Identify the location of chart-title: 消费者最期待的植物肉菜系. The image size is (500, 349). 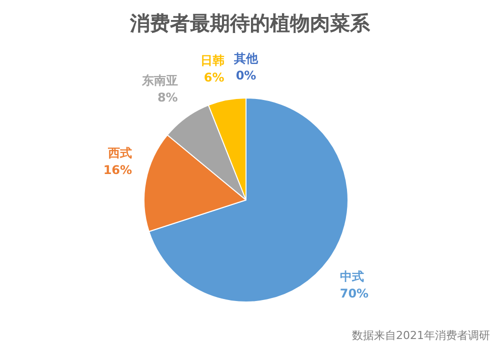
(250, 23).